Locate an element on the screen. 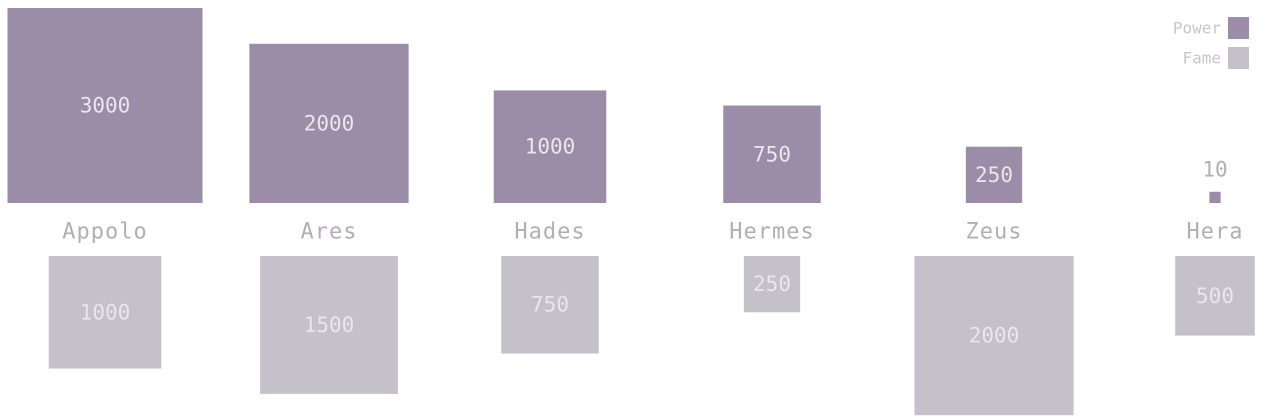 The width and height of the screenshot is (1268, 418). category-label-ares: Ares is located at coordinates (329, 232).